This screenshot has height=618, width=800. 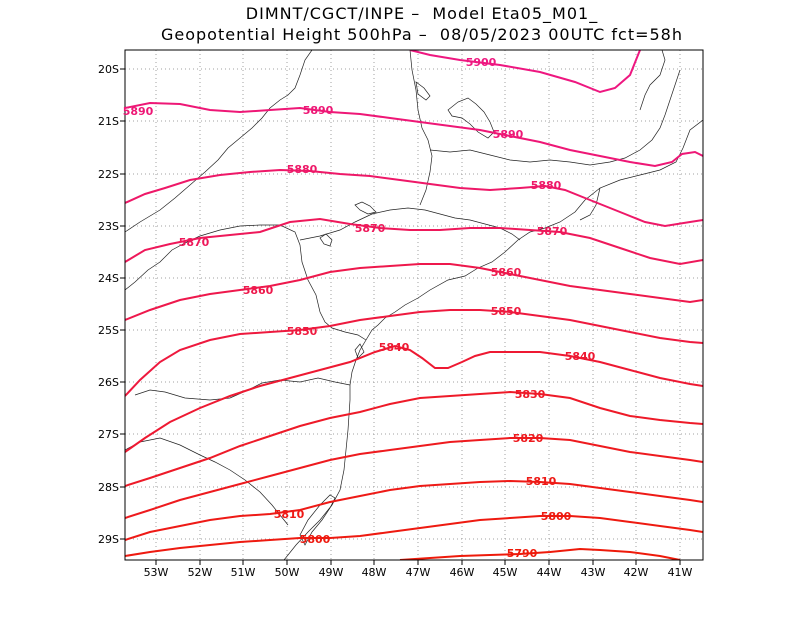 What do you see at coordinates (108, 330) in the screenshot?
I see `lat-label: 25S` at bounding box center [108, 330].